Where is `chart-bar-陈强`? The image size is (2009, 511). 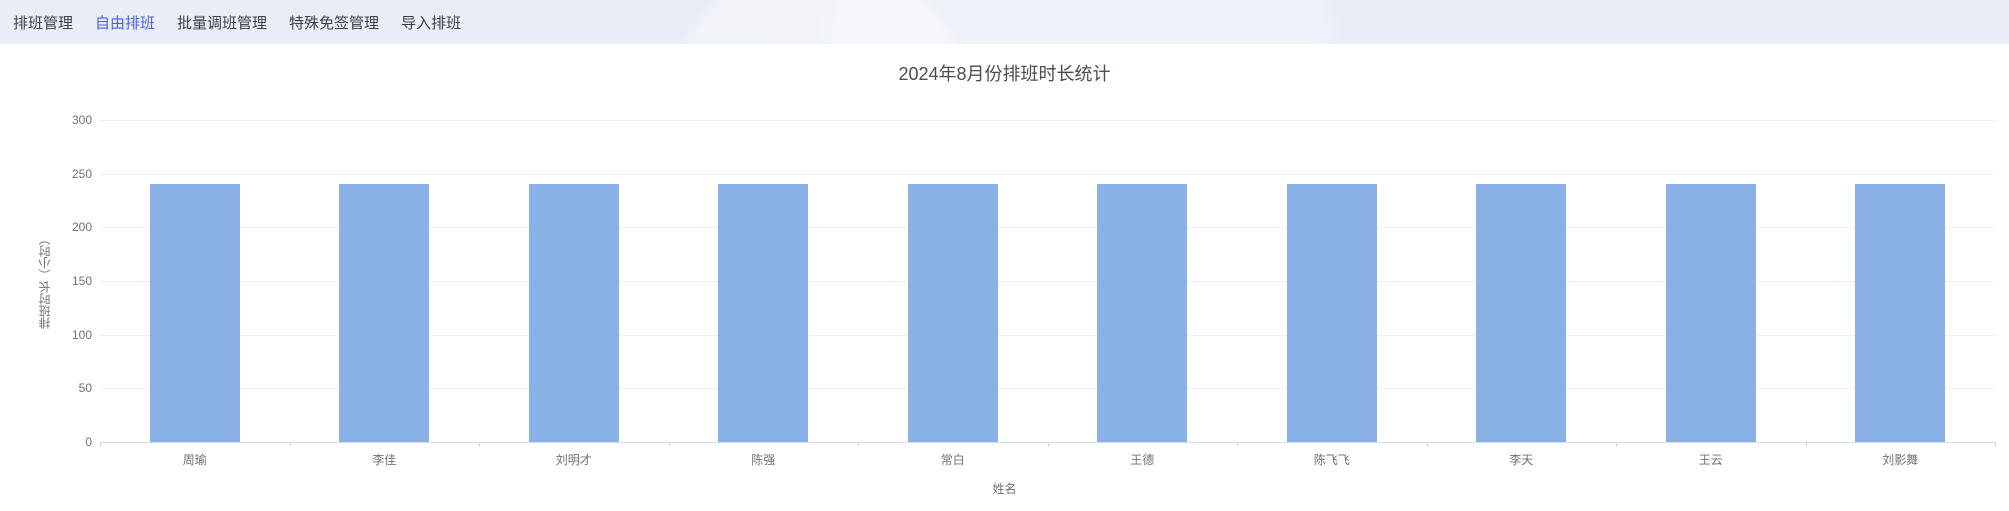
chart-bar-陈强 is located at coordinates (763, 313).